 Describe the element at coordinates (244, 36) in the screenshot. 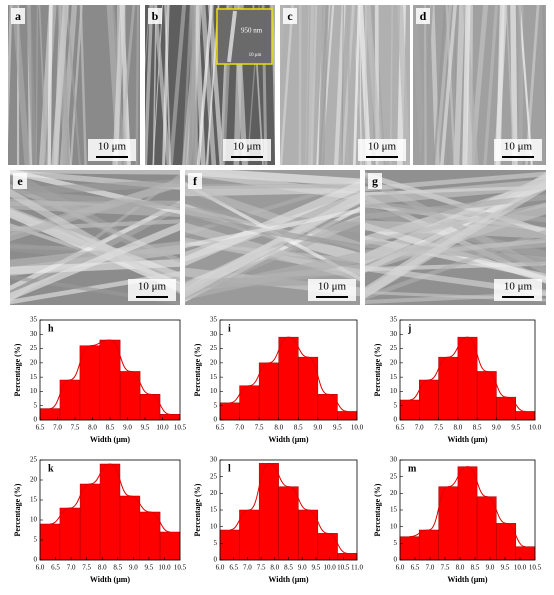

I see `inset` at that location.